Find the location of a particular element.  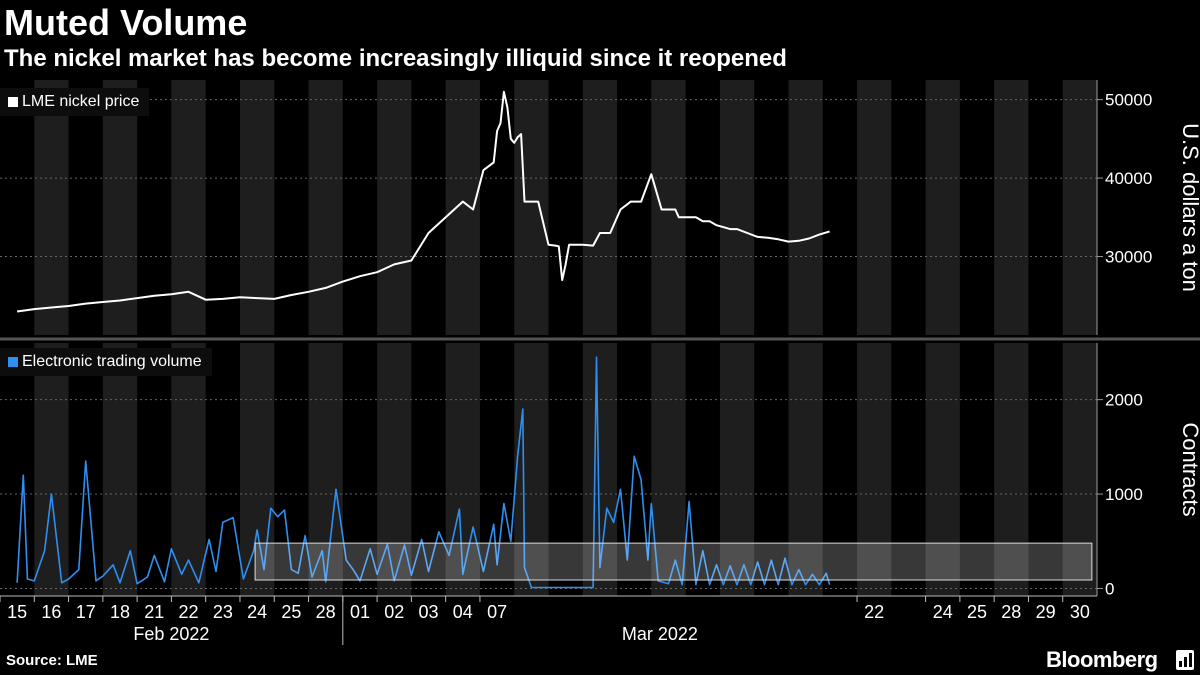

x-tick-label: 01 is located at coordinates (360, 612).